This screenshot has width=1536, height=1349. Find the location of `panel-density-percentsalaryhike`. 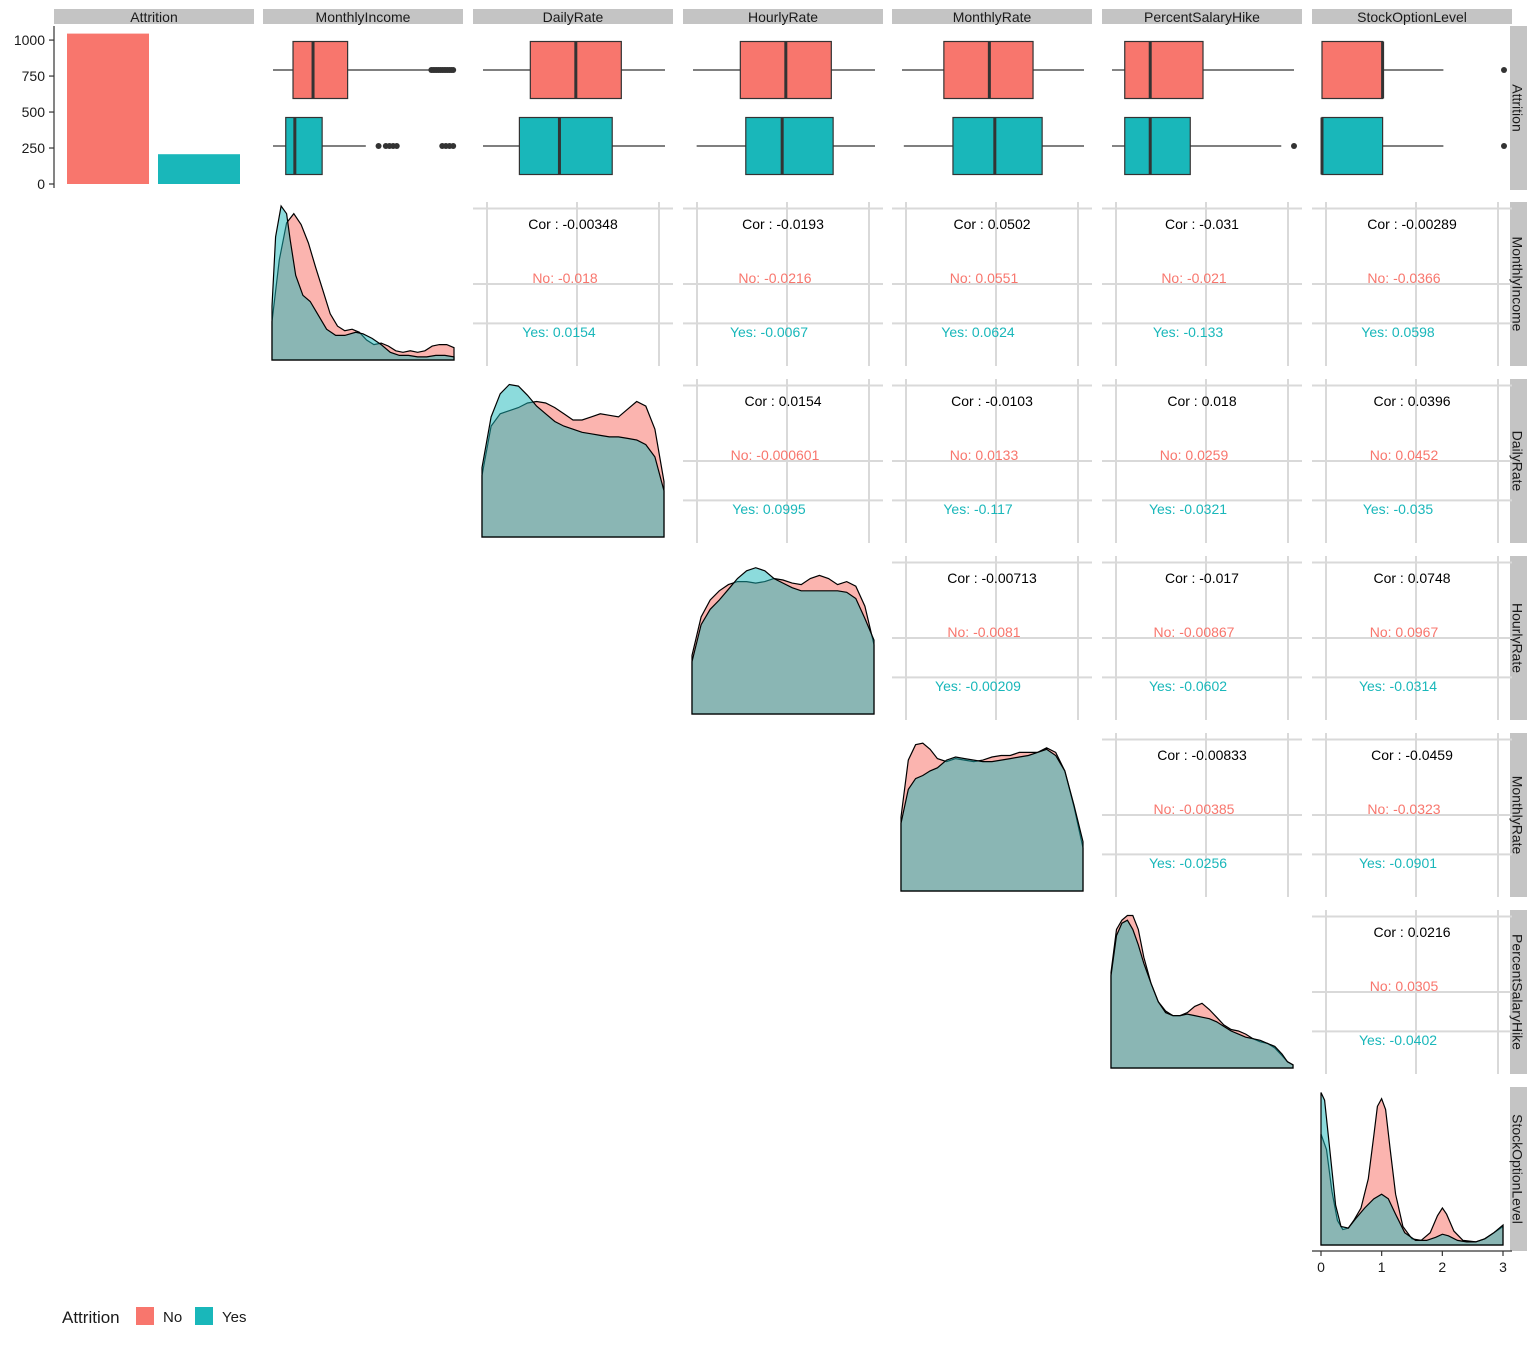

panel-density-percentsalaryhike is located at coordinates (1202, 991).